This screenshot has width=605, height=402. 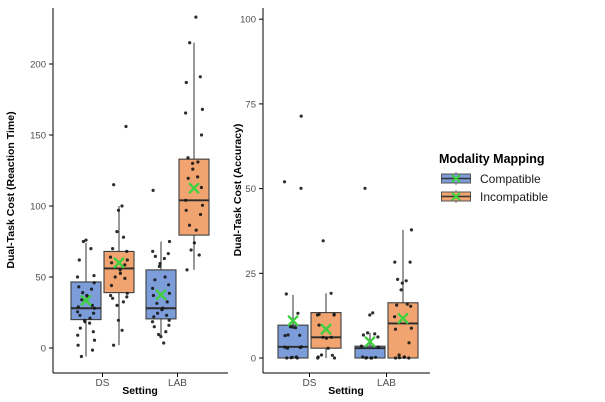 I want to click on legend: Modality Mapping Compatible Incompatible, so click(x=521, y=179).